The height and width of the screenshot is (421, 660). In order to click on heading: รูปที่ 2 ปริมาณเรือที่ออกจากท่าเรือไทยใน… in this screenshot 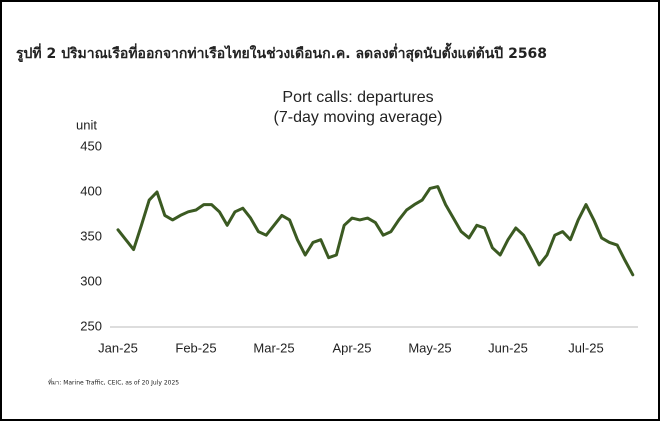, I will do `click(281, 52)`.